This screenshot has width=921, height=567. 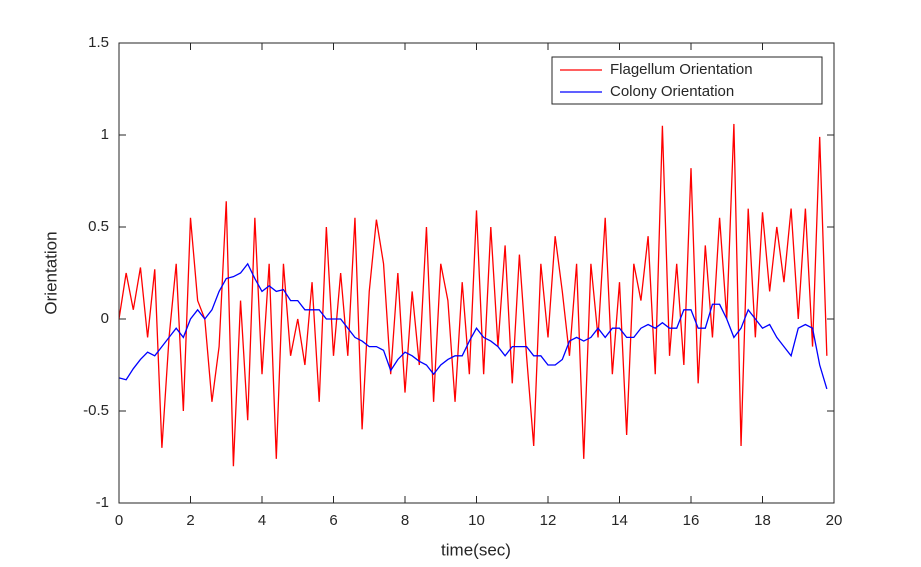 I want to click on x-tick-label: 14, so click(x=619, y=520).